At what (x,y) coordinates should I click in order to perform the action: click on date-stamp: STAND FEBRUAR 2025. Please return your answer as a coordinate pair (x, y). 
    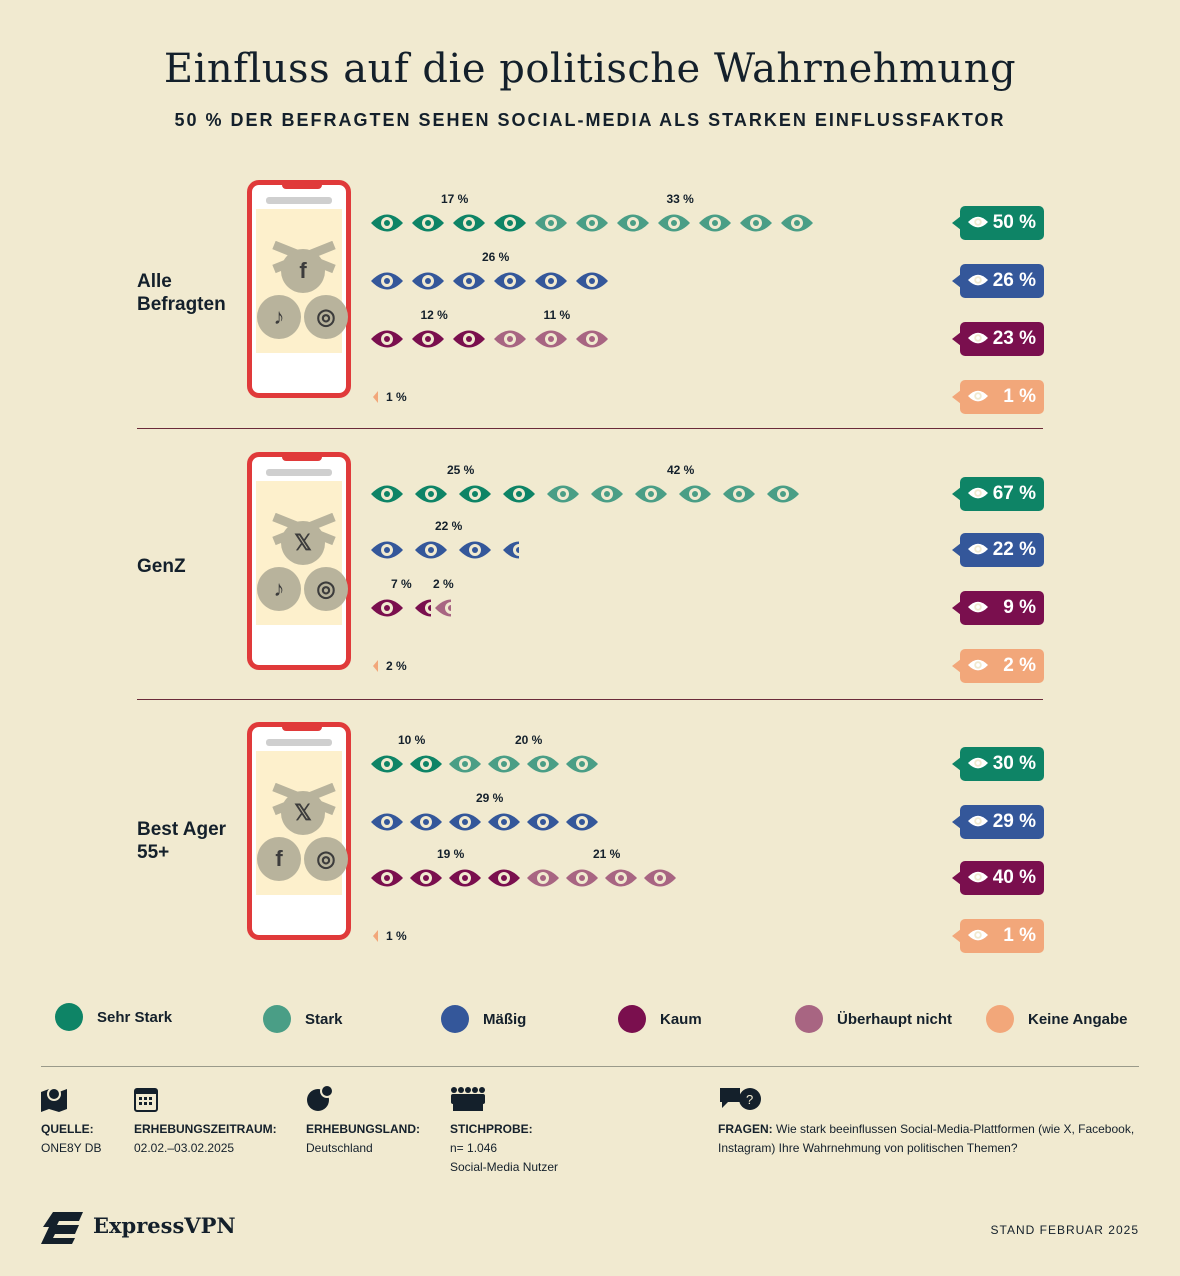
    Looking at the image, I should click on (1064, 1230).